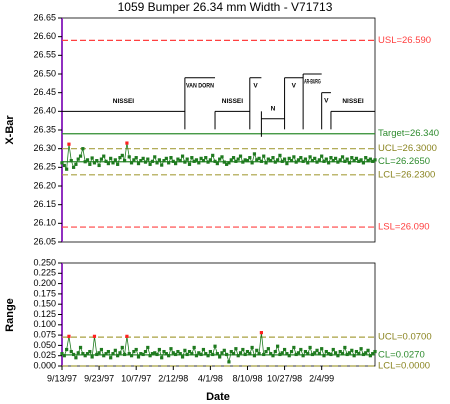 Image resolution: width=450 pixels, height=404 pixels. Describe the element at coordinates (10, 130) in the screenshot. I see `y-axis-label: X-Bar` at that location.